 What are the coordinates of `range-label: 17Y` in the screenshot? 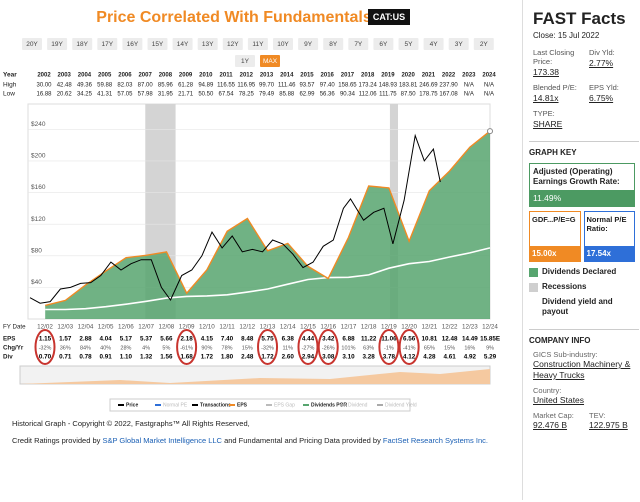 It's located at (108, 44).